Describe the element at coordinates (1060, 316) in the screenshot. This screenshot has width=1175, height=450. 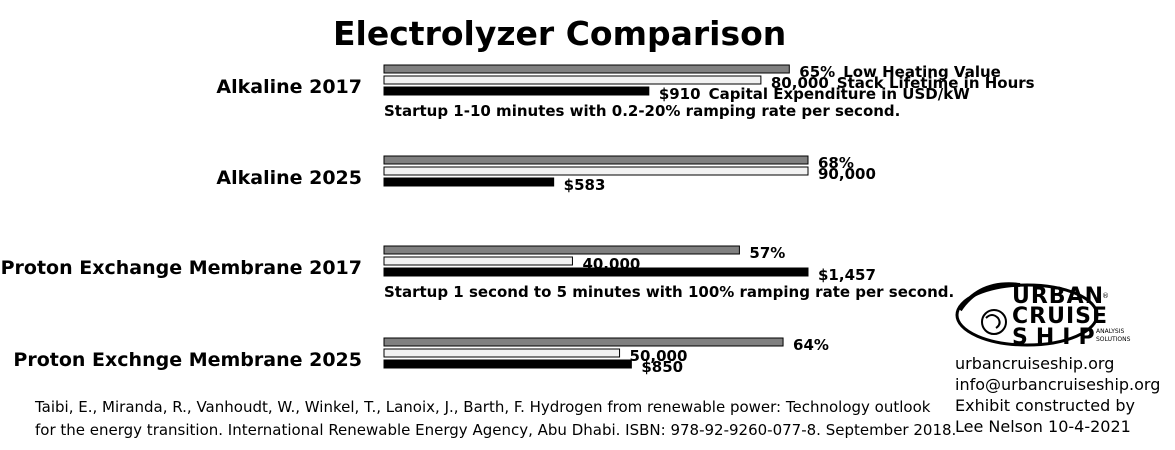
I see `logo-line-2: CRUISE` at that location.